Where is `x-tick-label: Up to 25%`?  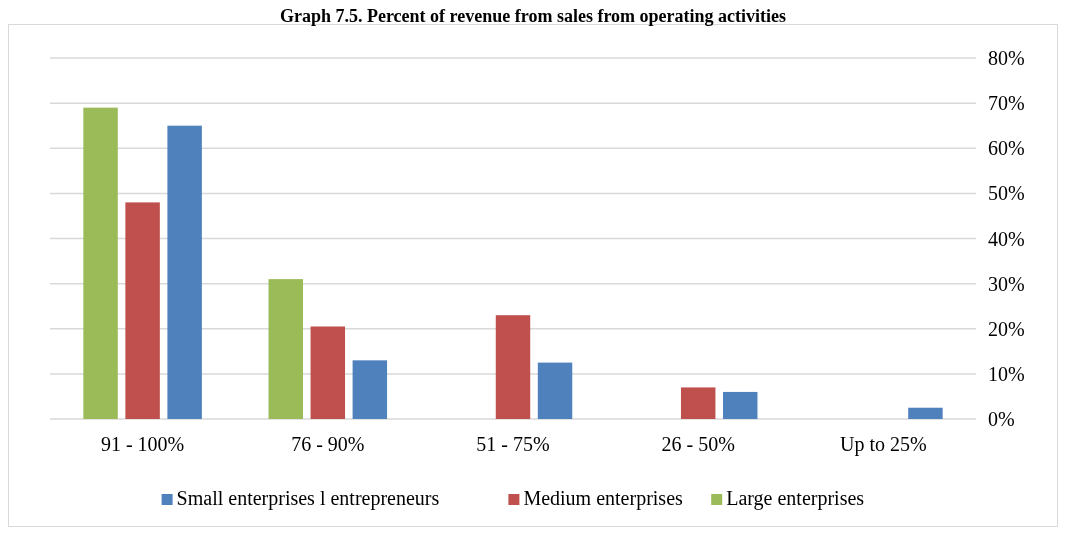 x-tick-label: Up to 25% is located at coordinates (883, 444).